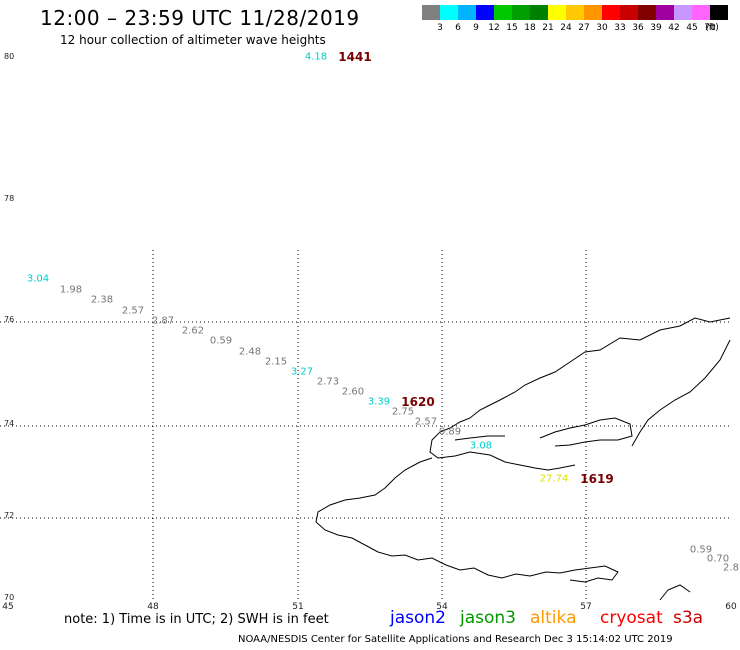  Describe the element at coordinates (586, 607) in the screenshot. I see `lon-label-57: 57` at that location.